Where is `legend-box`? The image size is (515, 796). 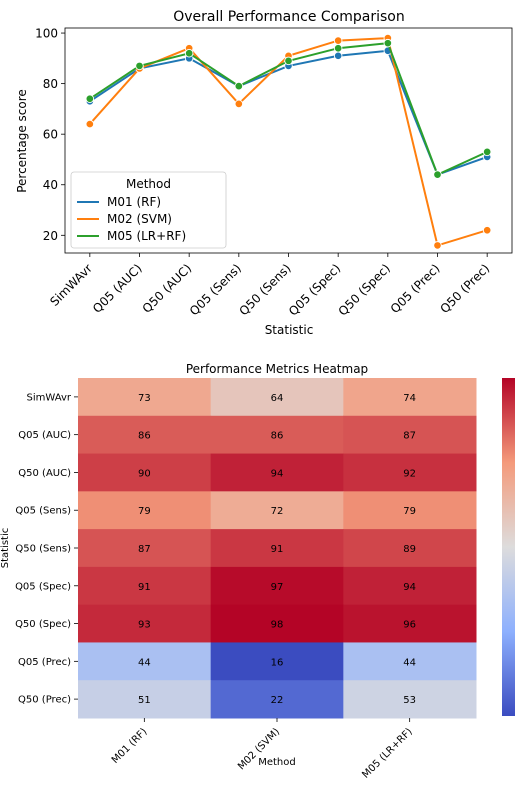
legend-box is located at coordinates (148, 210).